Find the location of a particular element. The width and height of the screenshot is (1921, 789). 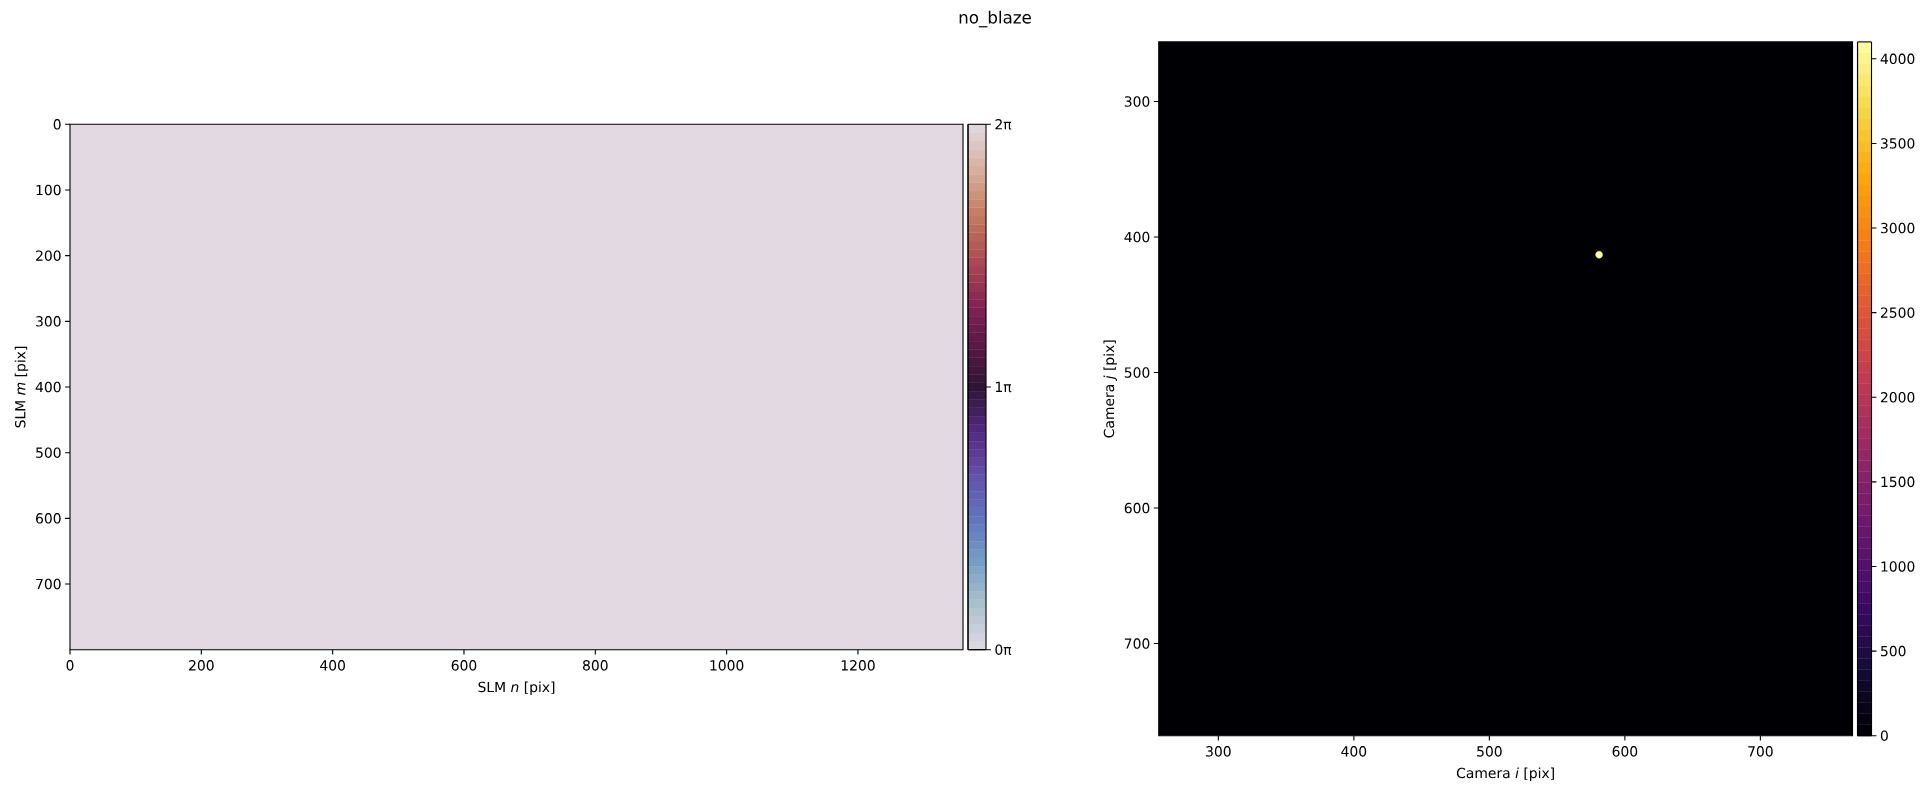

color-bar-label: 2000 is located at coordinates (1897, 397).